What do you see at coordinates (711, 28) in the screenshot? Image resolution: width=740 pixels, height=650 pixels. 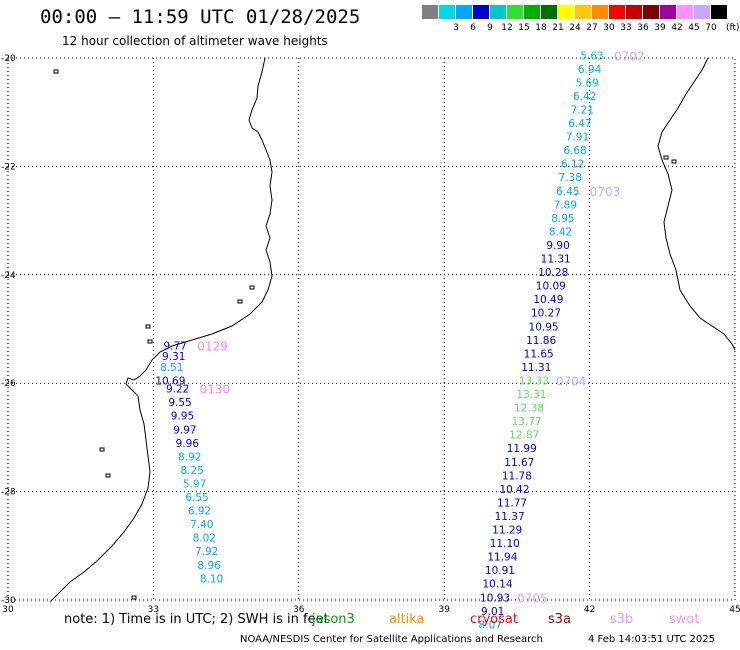 I see `scale-label: 70` at bounding box center [711, 28].